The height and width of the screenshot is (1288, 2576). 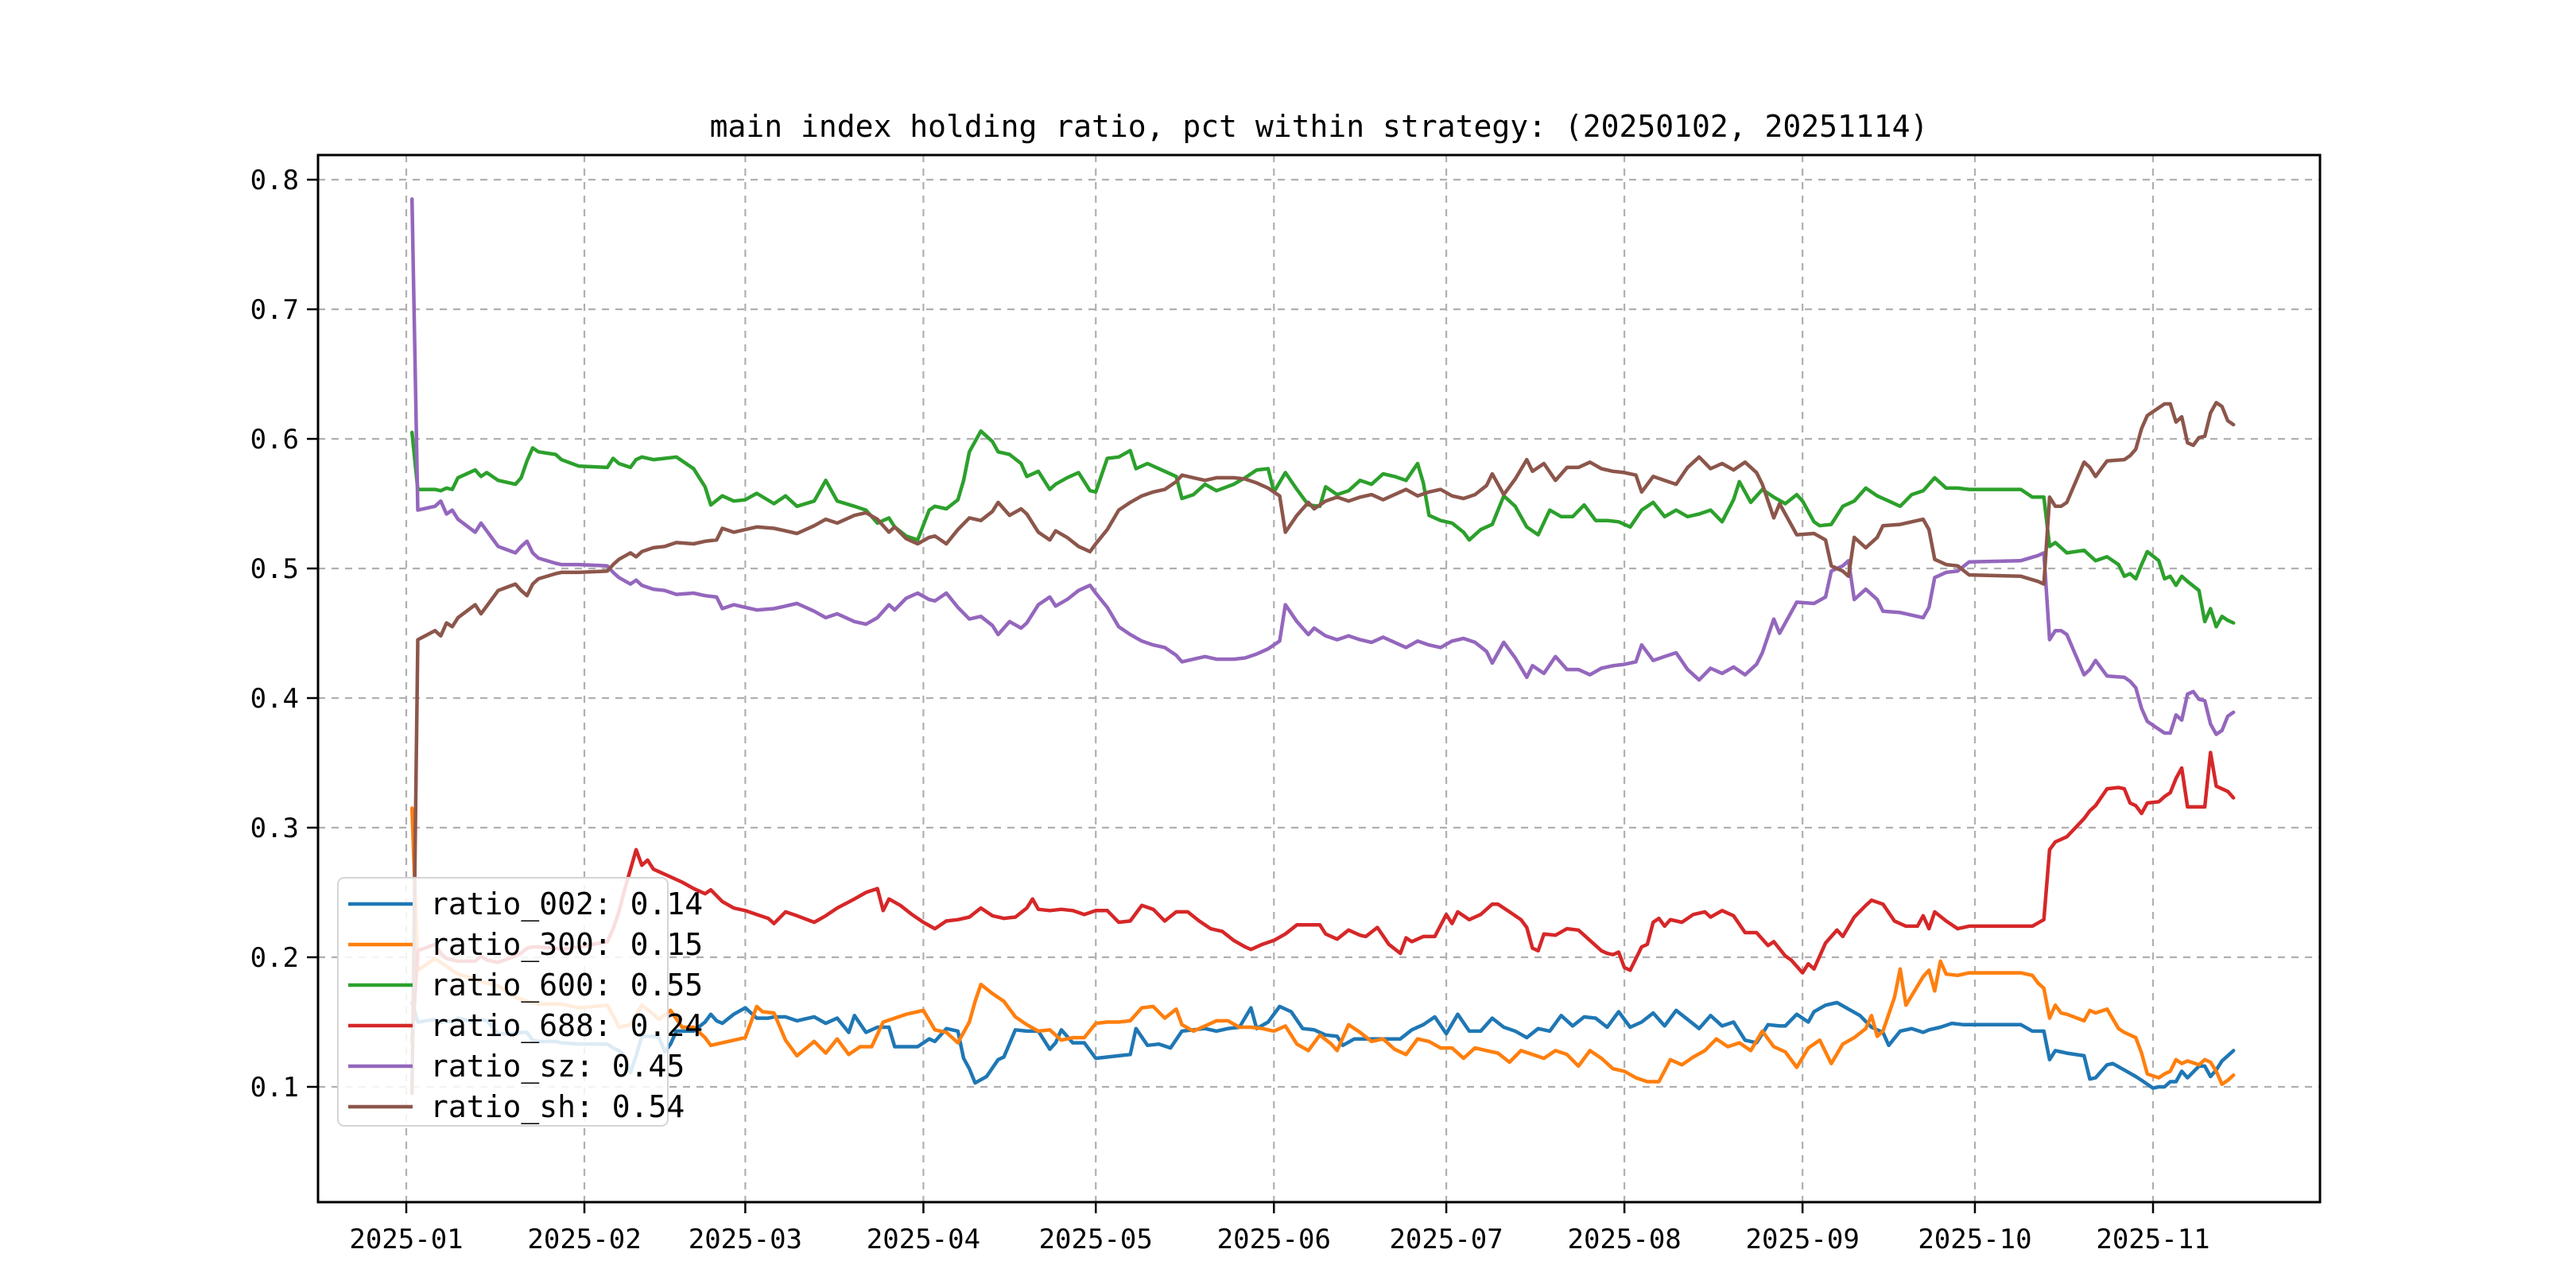 What do you see at coordinates (274, 569) in the screenshot?
I see `y-tick-label: 0.5` at bounding box center [274, 569].